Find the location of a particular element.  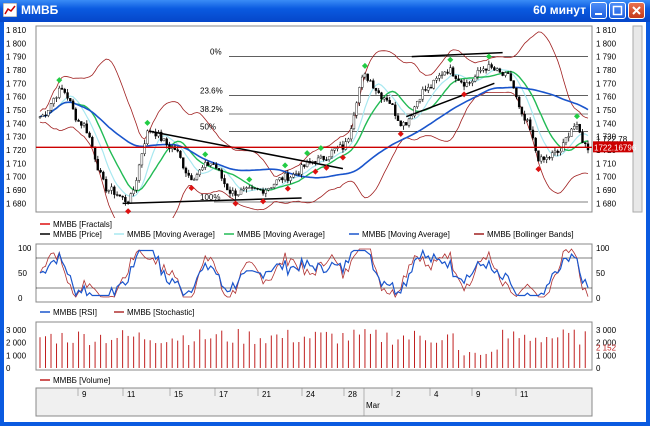

y-axis-tick-label-left: 1 690 is located at coordinates (16, 190).